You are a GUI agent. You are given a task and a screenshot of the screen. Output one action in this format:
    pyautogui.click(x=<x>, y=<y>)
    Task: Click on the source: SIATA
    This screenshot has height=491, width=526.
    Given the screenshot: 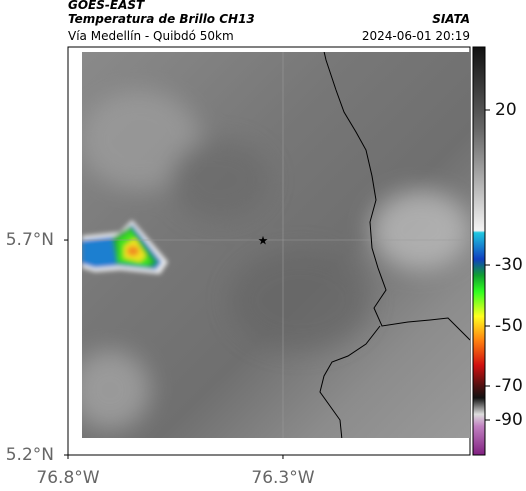 What is the action you would take?
    pyautogui.click(x=451, y=19)
    